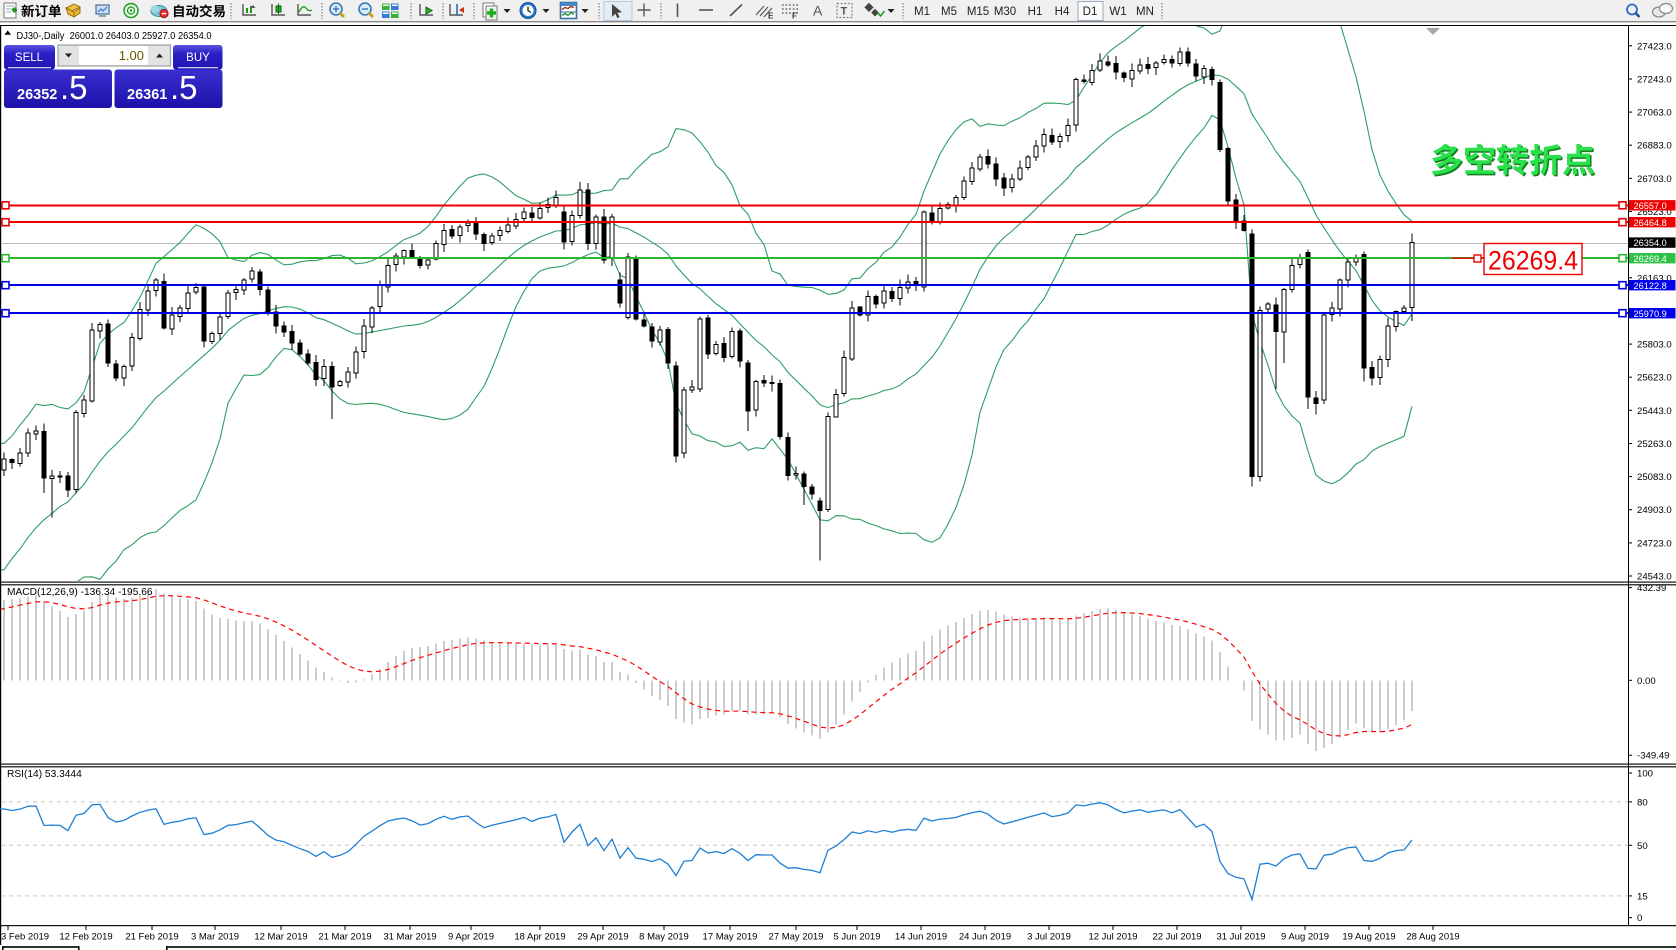 This screenshot has width=1676, height=950. Describe the element at coordinates (280, 937) in the screenshot. I see `svg-text: 12 Mar 2019` at that location.